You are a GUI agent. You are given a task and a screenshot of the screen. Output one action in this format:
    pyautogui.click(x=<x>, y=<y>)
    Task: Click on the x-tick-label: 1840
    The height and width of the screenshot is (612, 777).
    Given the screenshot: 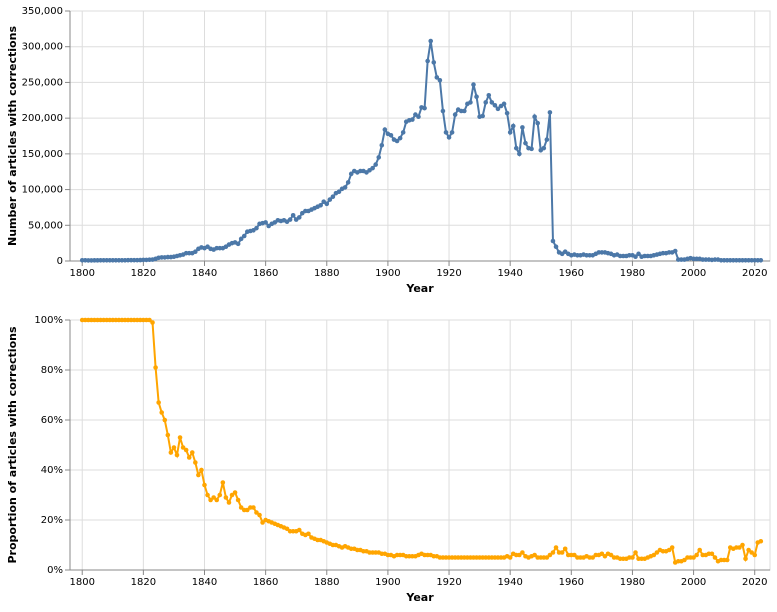 What is the action you would take?
    pyautogui.click(x=204, y=273)
    